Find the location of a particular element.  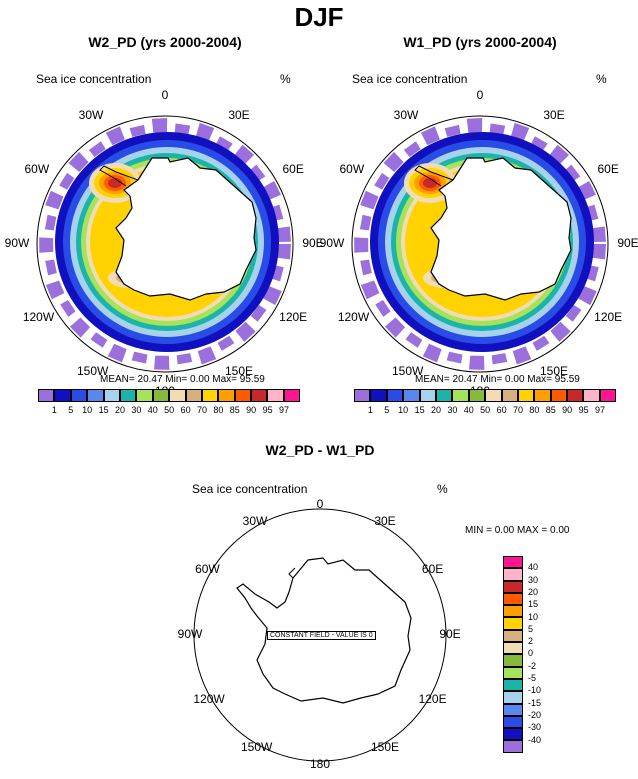

colorbar-tick-label: 0 is located at coordinates (531, 653).